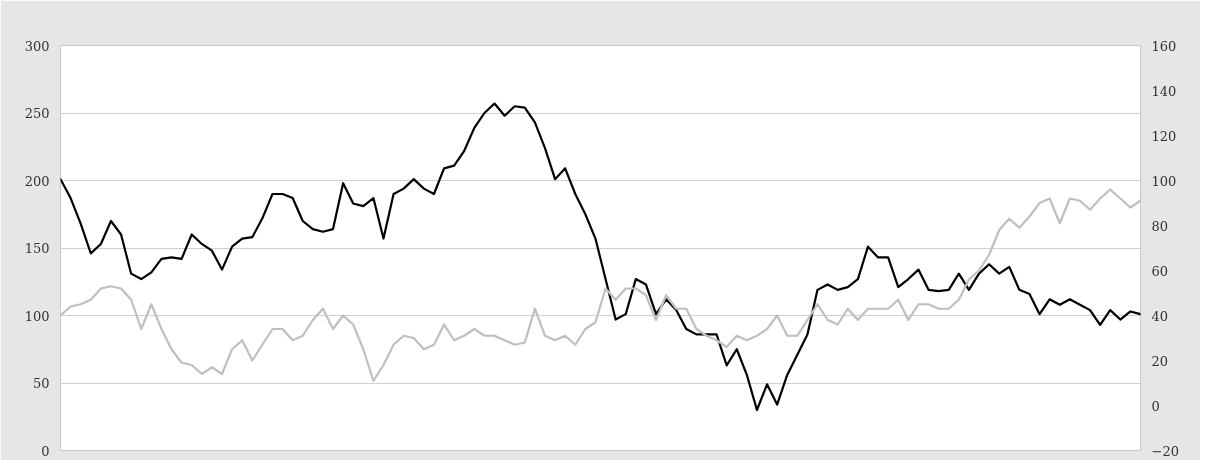 Image resolution: width=1208 pixels, height=469 pixels. What do you see at coordinates (1165, 451) in the screenshot?
I see `y2-tick-label: −20` at bounding box center [1165, 451].